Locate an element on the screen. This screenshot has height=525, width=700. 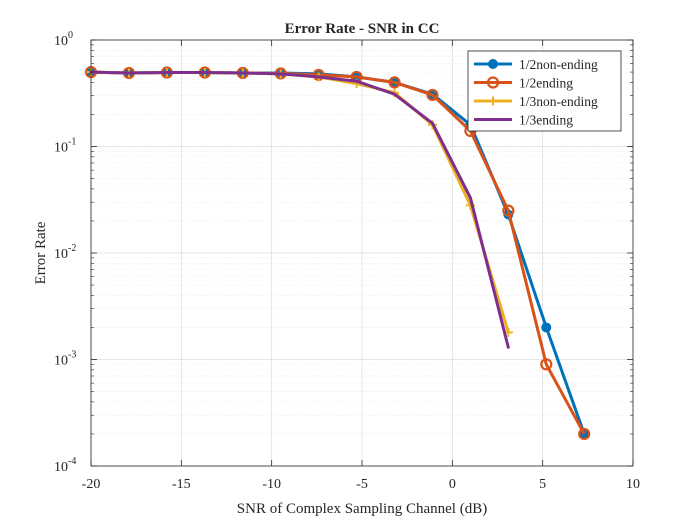
x-tick-label: 10 is located at coordinates (633, 484).